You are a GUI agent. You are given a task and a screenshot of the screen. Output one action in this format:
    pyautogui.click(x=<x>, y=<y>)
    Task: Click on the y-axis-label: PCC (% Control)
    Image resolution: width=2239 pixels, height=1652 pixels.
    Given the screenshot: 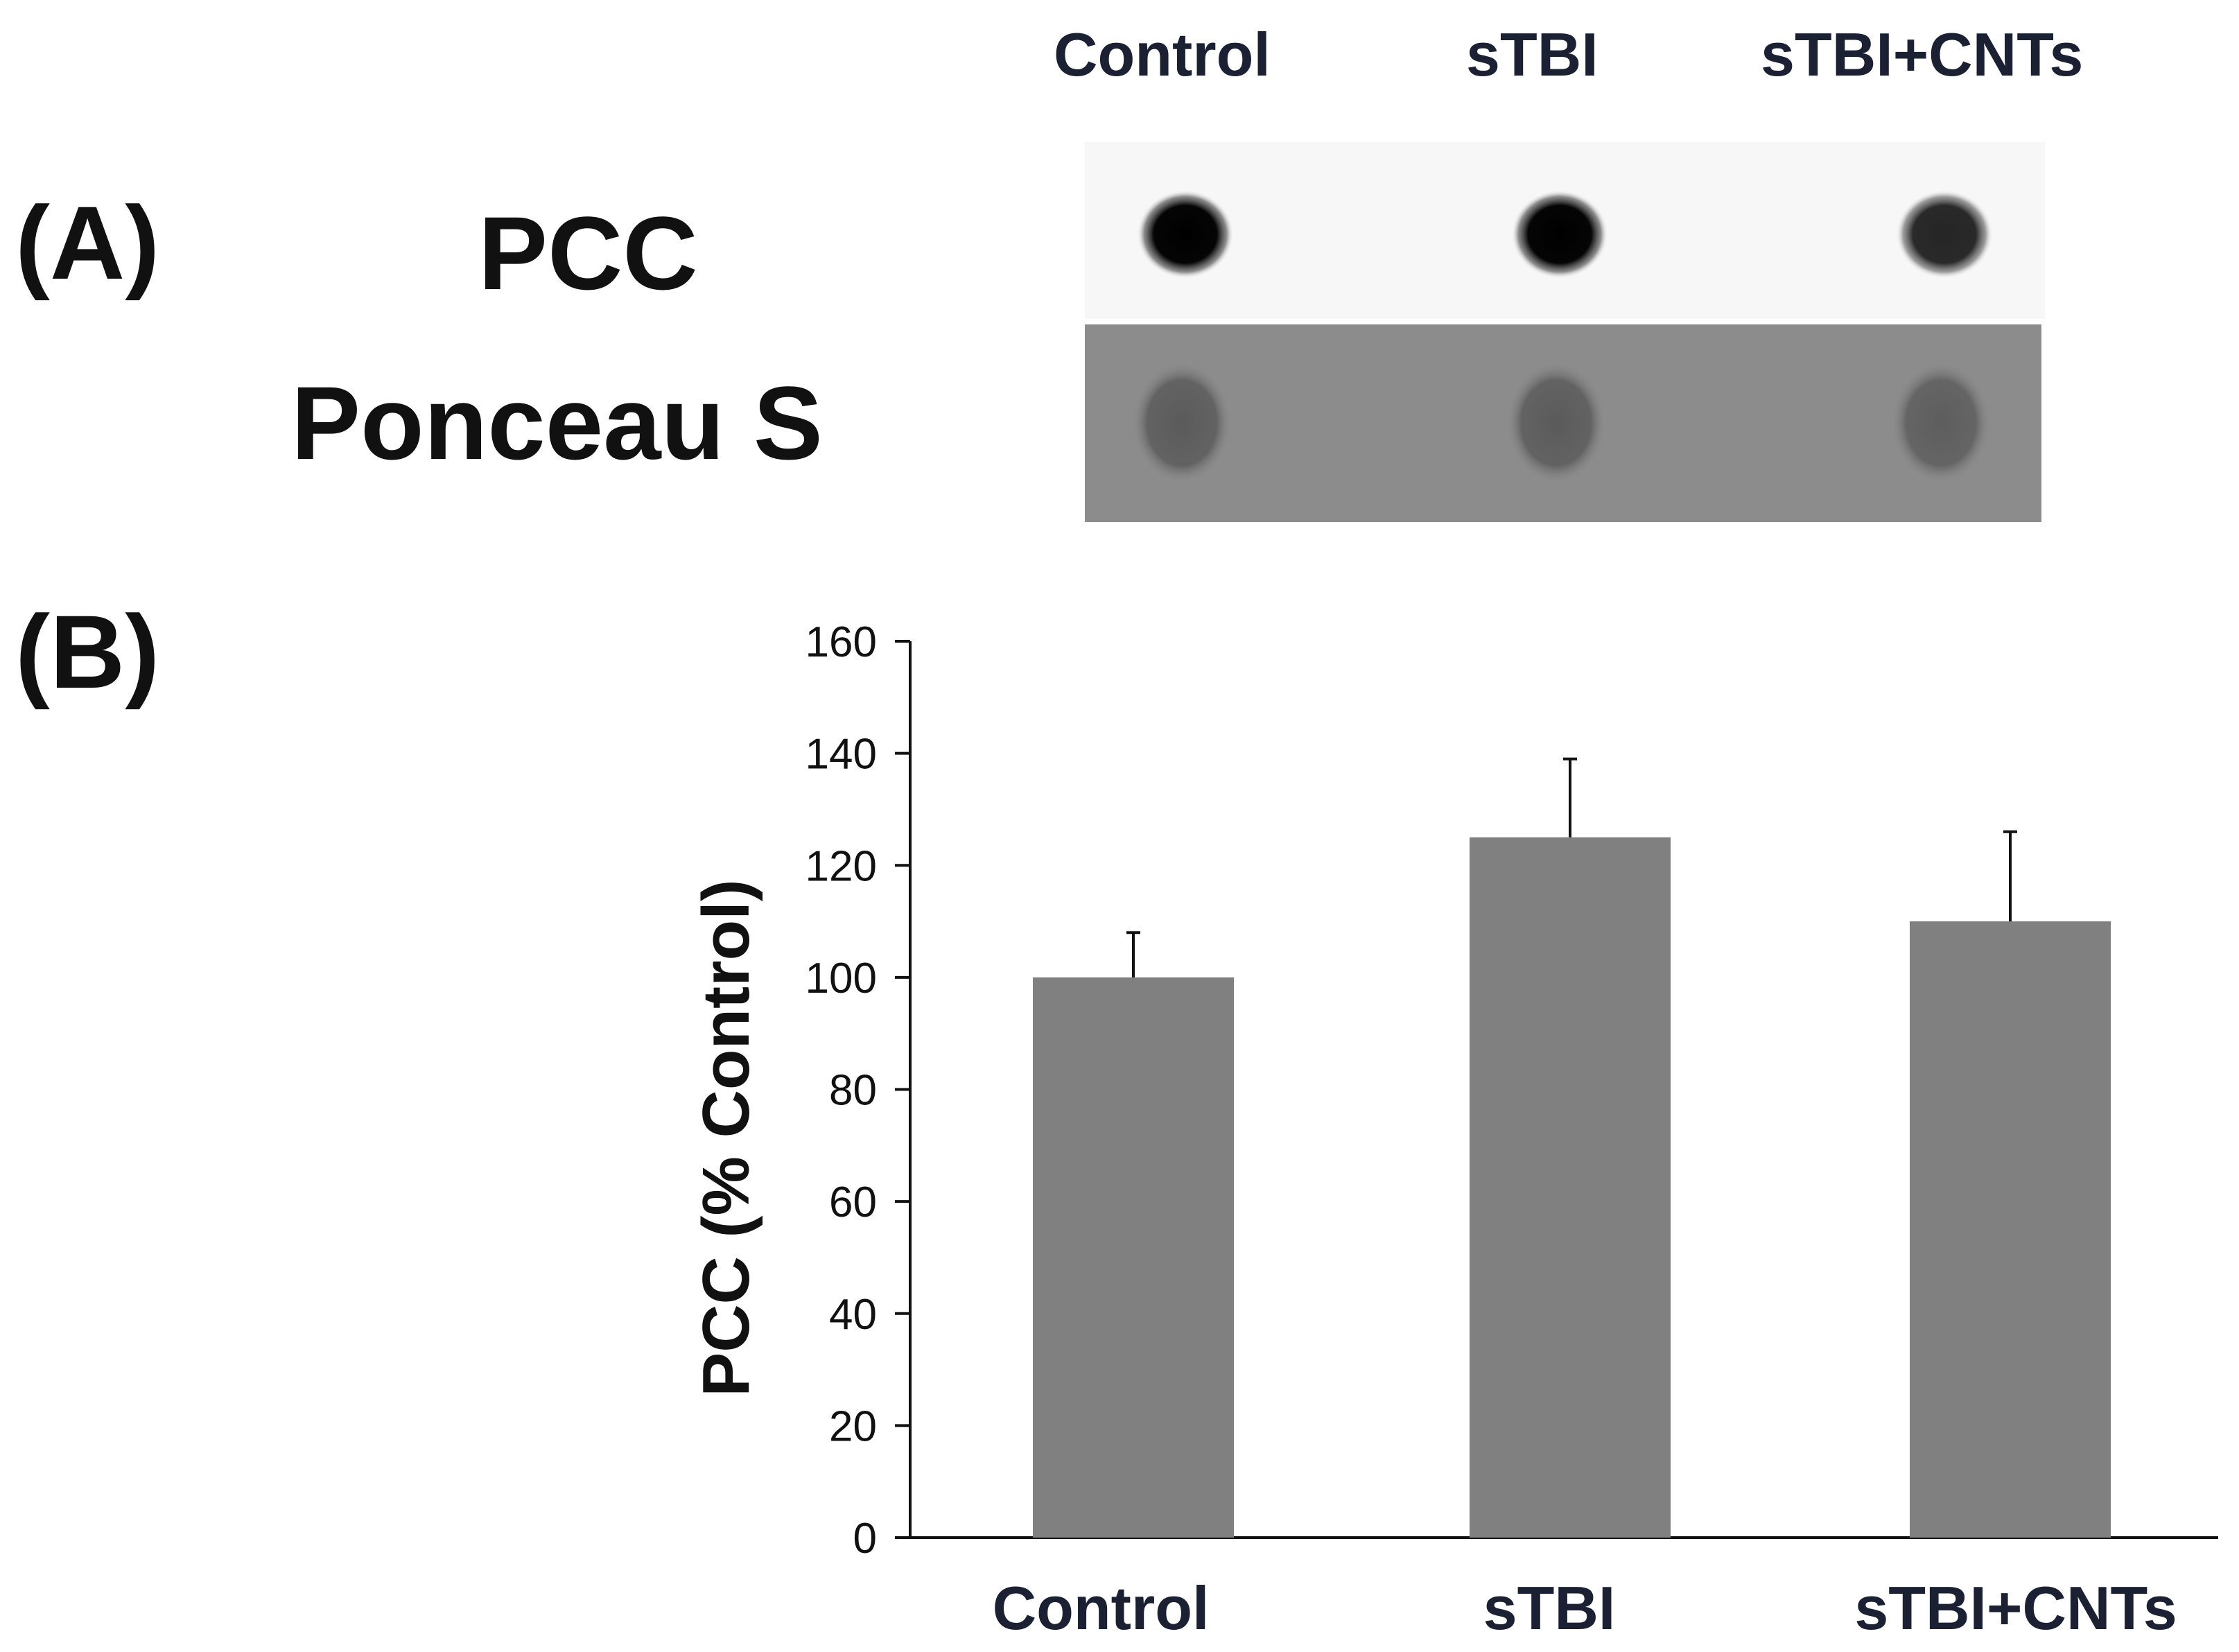 What is the action you would take?
    pyautogui.click(x=726, y=1138)
    